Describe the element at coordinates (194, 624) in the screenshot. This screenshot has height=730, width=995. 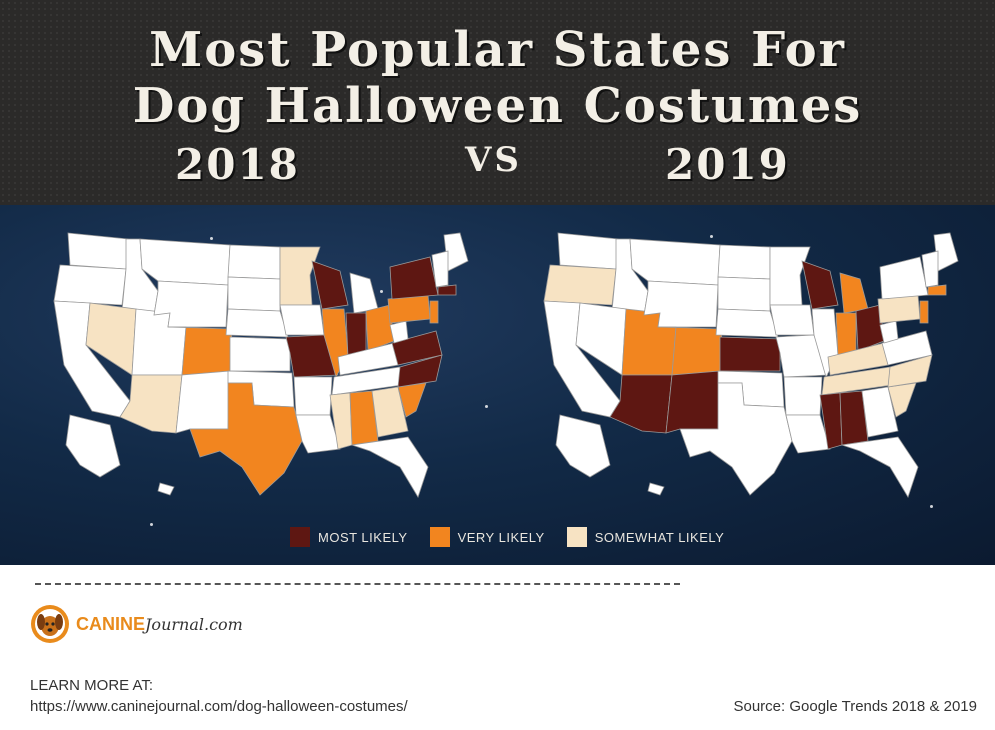
I see `brand-journal-text: Journal.com` at that location.